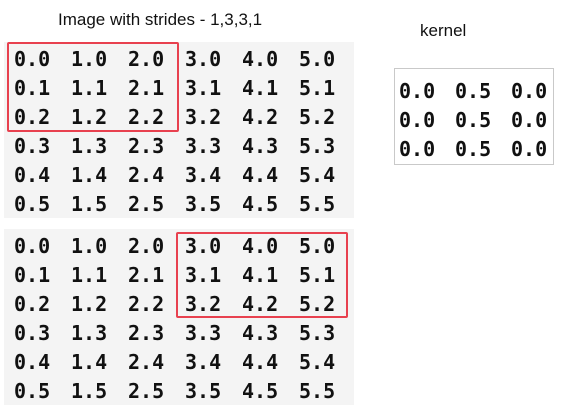 The image size is (566, 411). Describe the element at coordinates (160, 19) in the screenshot. I see `image-title: Image with strides - 1,3,3,1` at that location.